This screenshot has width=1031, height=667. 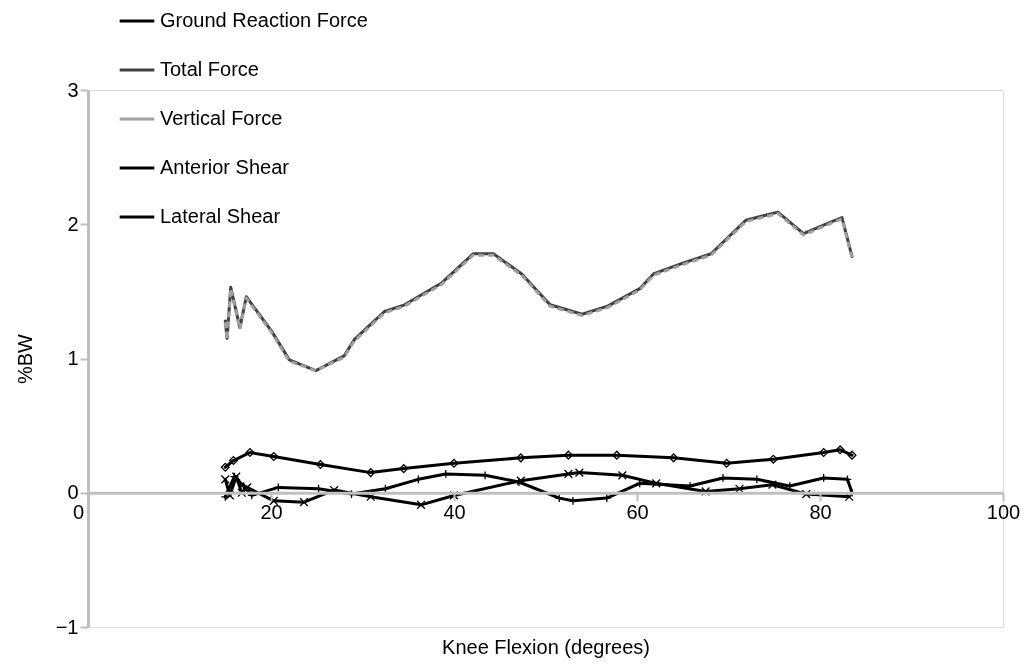 I want to click on y-axis-title: %BW, so click(x=24, y=358).